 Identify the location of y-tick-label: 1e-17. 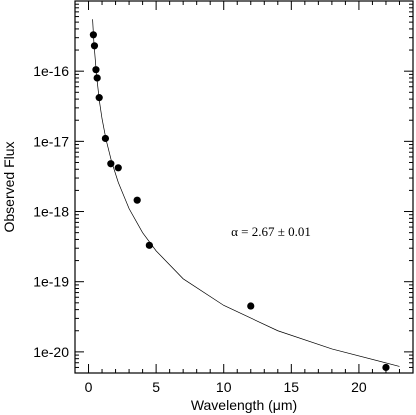
(51, 141).